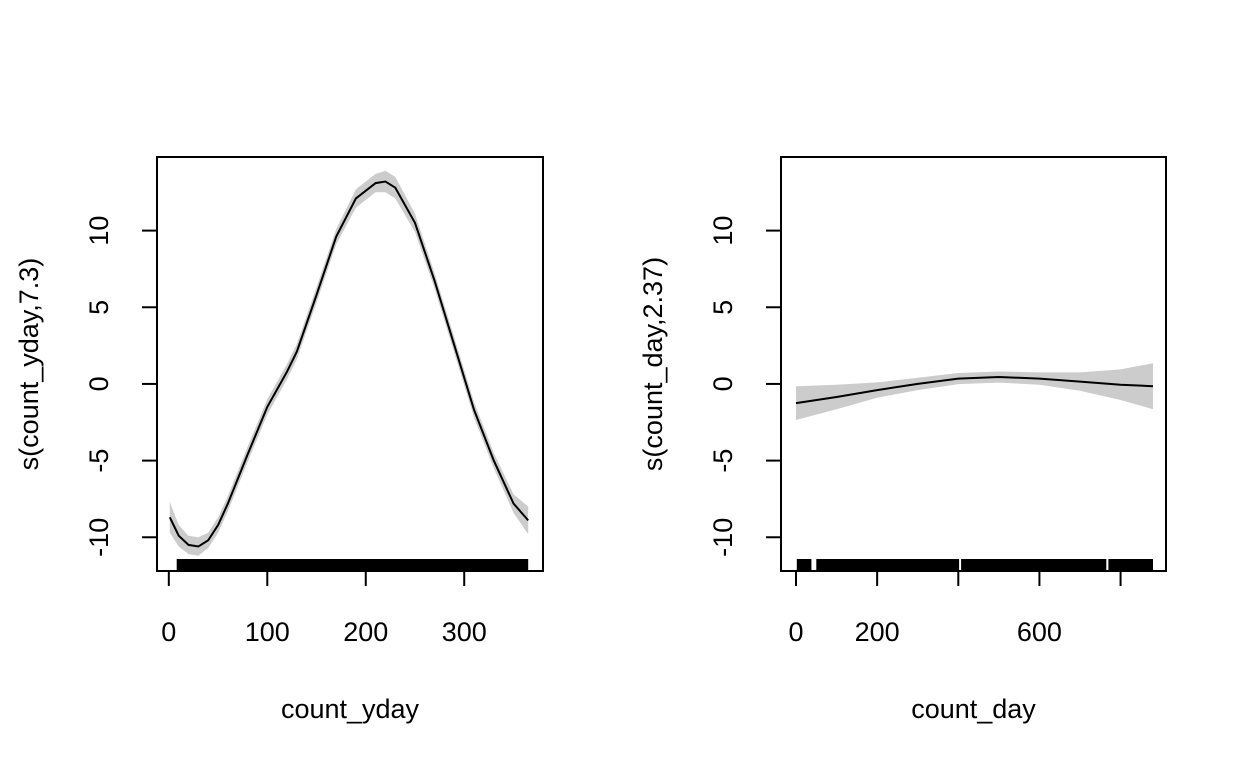 This screenshot has height=768, width=1248. I want to click on x-tick-label: 300, so click(464, 632).